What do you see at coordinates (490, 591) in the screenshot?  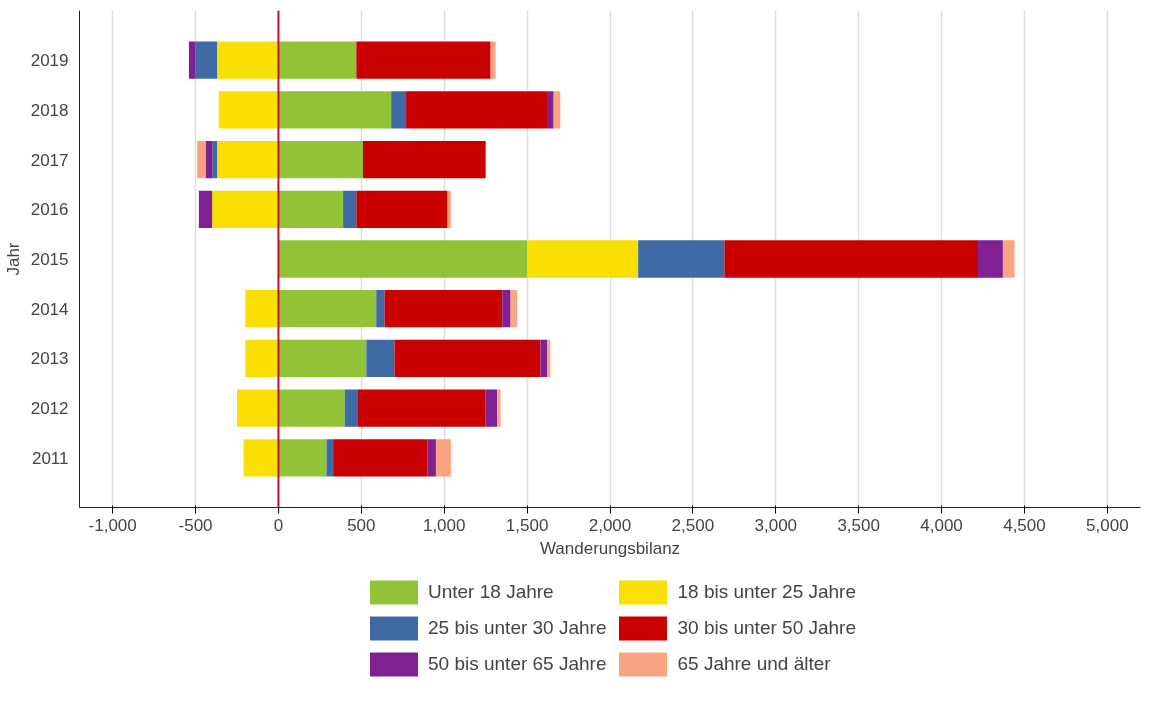 I see `legend-label: Unter 18 Jahre` at bounding box center [490, 591].